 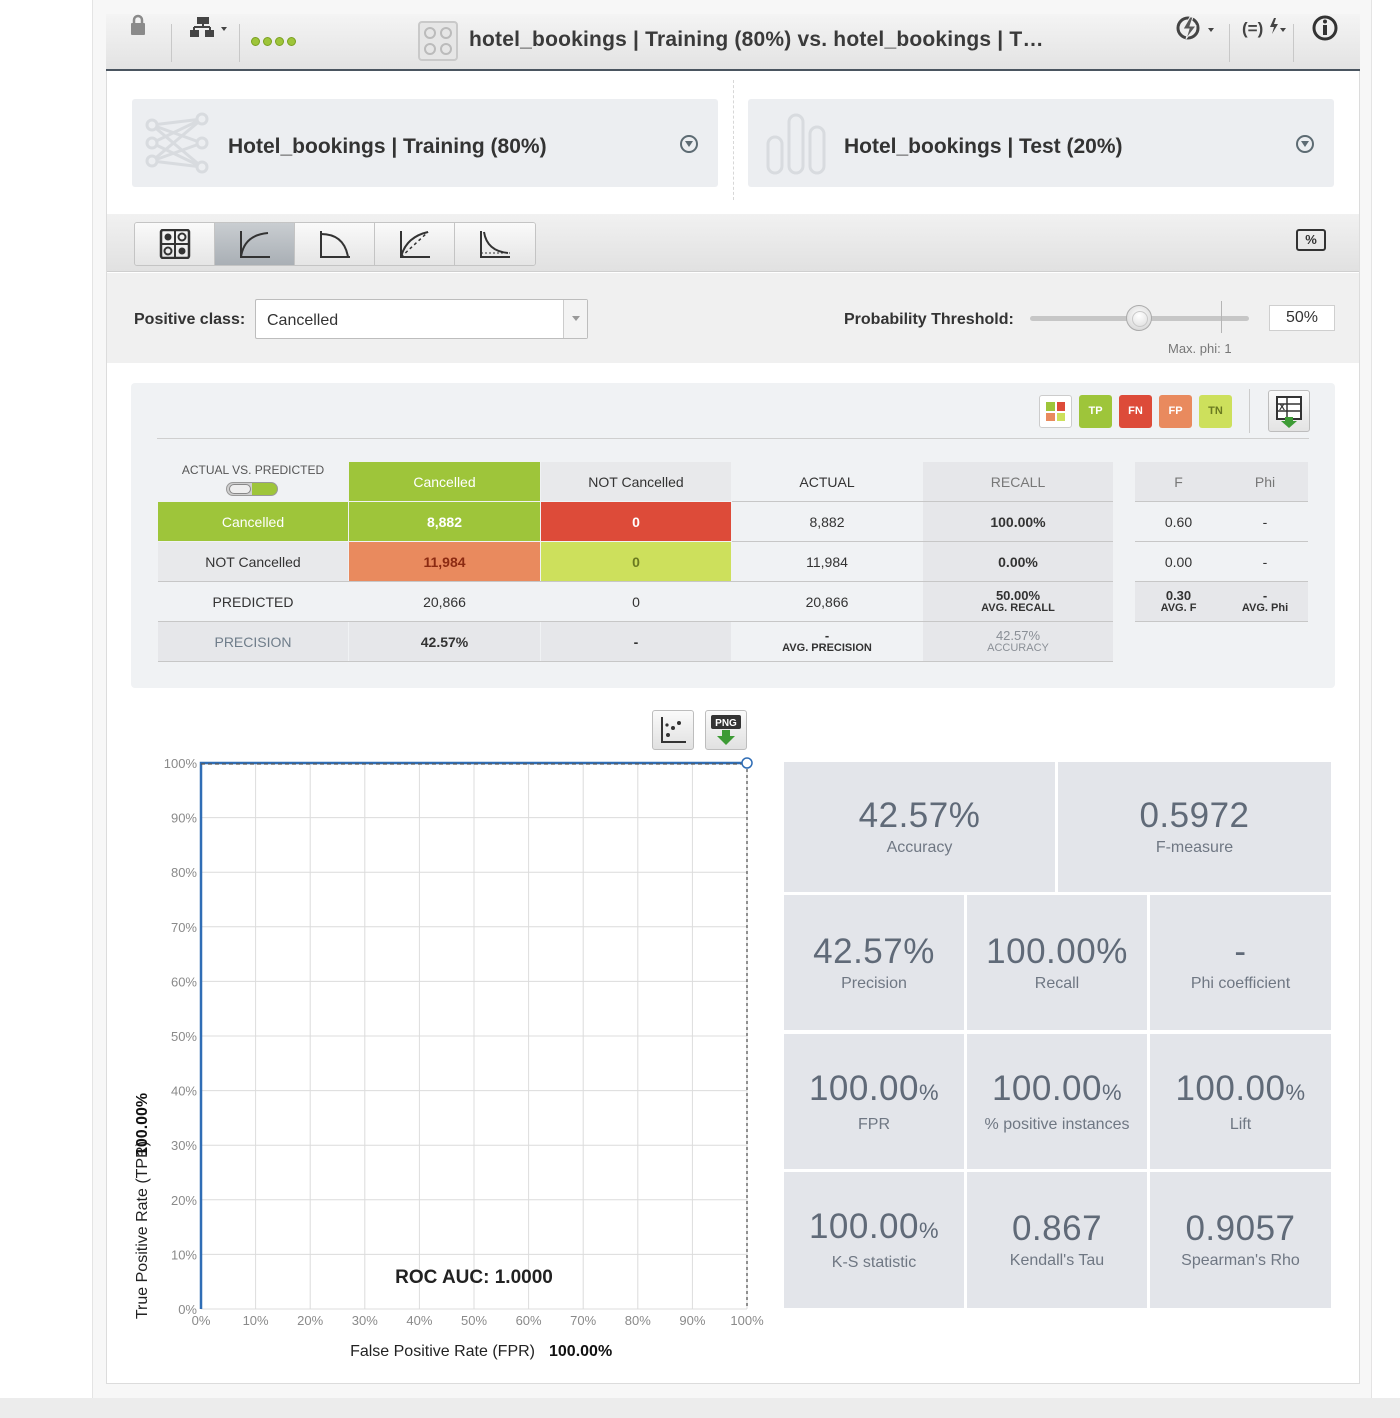 What do you see at coordinates (919, 847) in the screenshot?
I see `accuracy-metric-label: Accuracy` at bounding box center [919, 847].